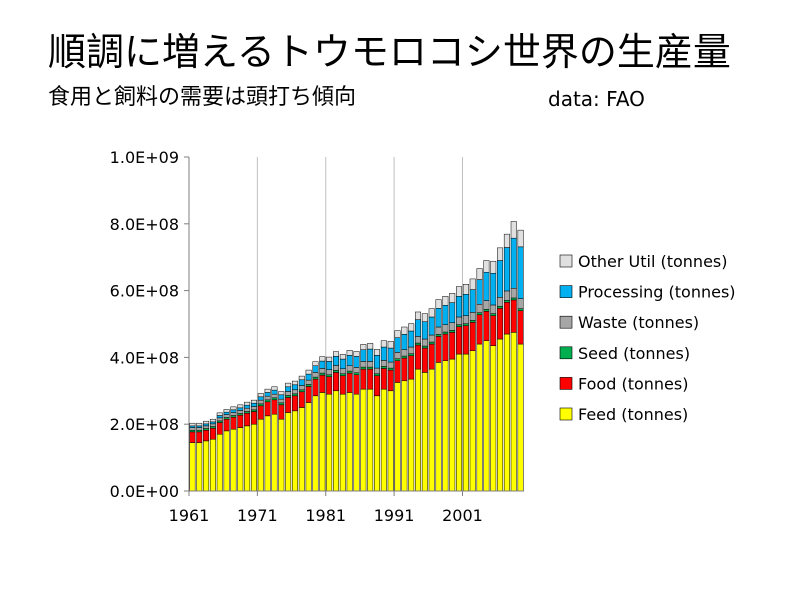 The width and height of the screenshot is (800, 600). I want to click on bar-processing-1965, so click(219, 417).